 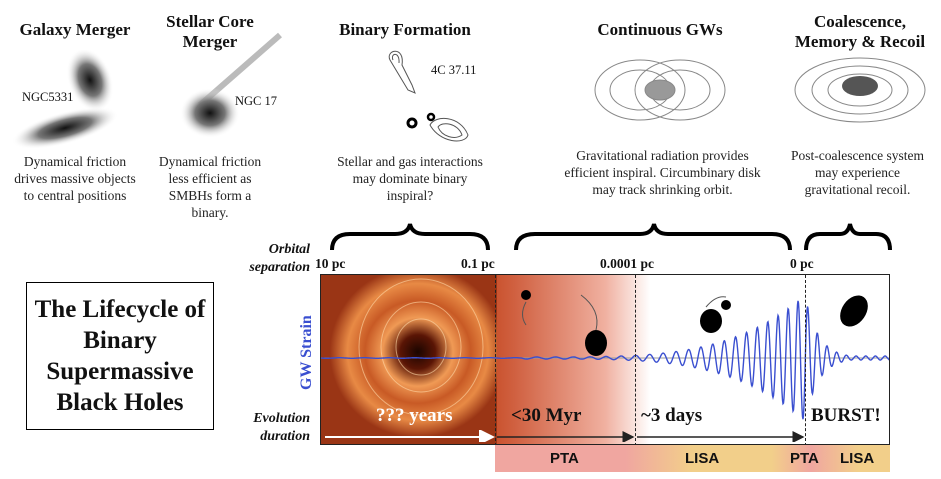 I want to click on radio-contour-image, so click(x=428, y=96).